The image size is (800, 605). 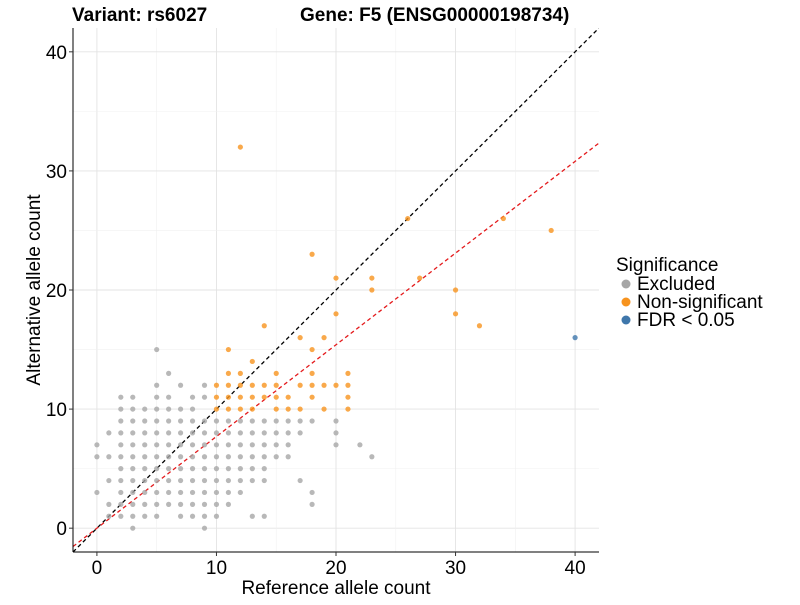 What do you see at coordinates (56, 53) in the screenshot?
I see `y-tick-label: 40` at bounding box center [56, 53].